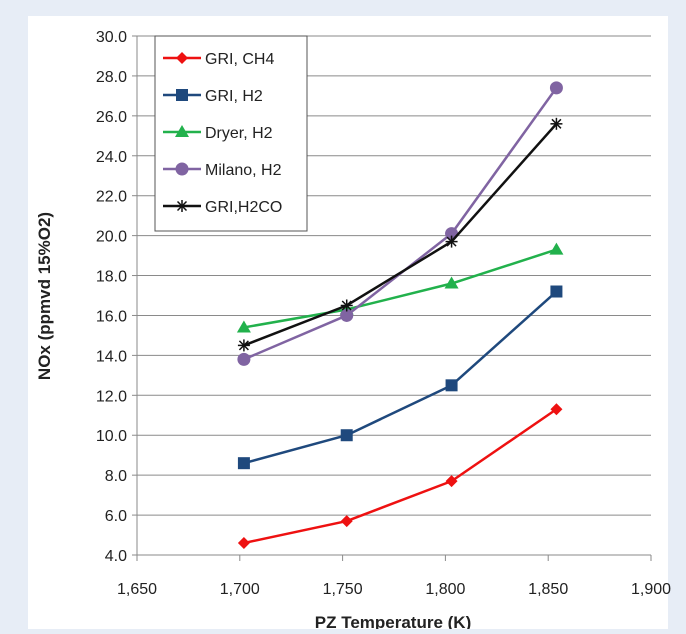 This screenshot has height=634, width=686. I want to click on legend-item-milano-h2: Milano, H2, so click(222, 170).